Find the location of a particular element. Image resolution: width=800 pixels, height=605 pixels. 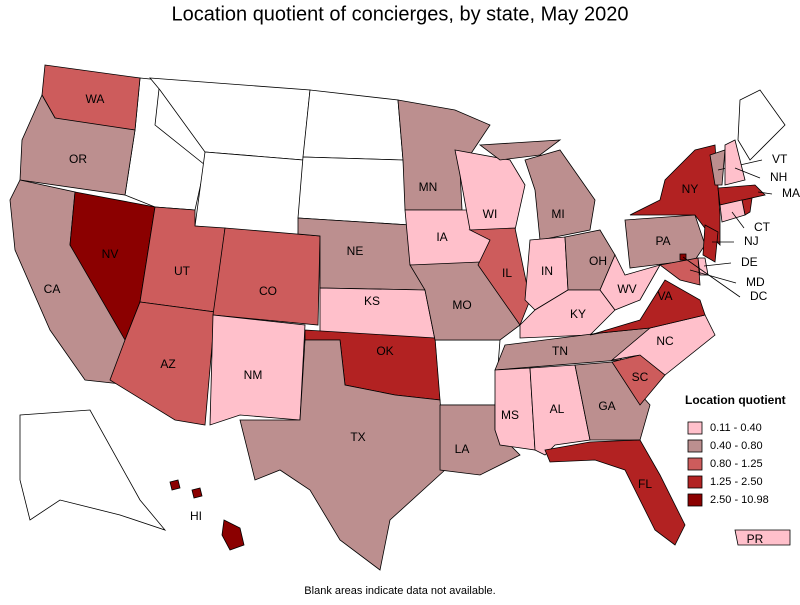

state-label: NY is located at coordinates (690, 189).